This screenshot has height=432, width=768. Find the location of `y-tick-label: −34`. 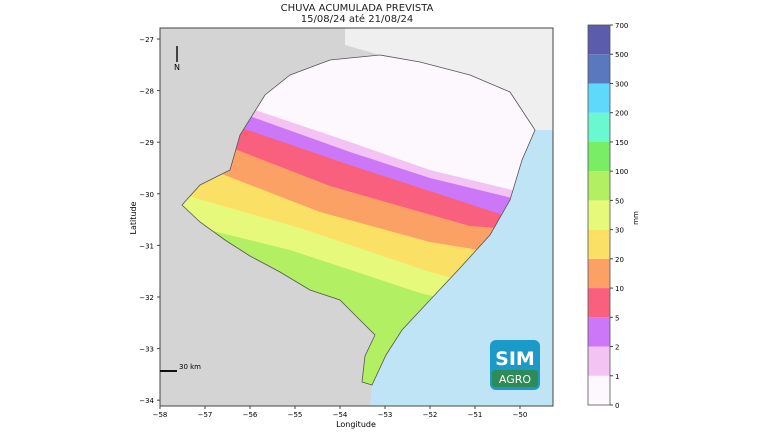

y-tick-label: −34 is located at coordinates (146, 401).